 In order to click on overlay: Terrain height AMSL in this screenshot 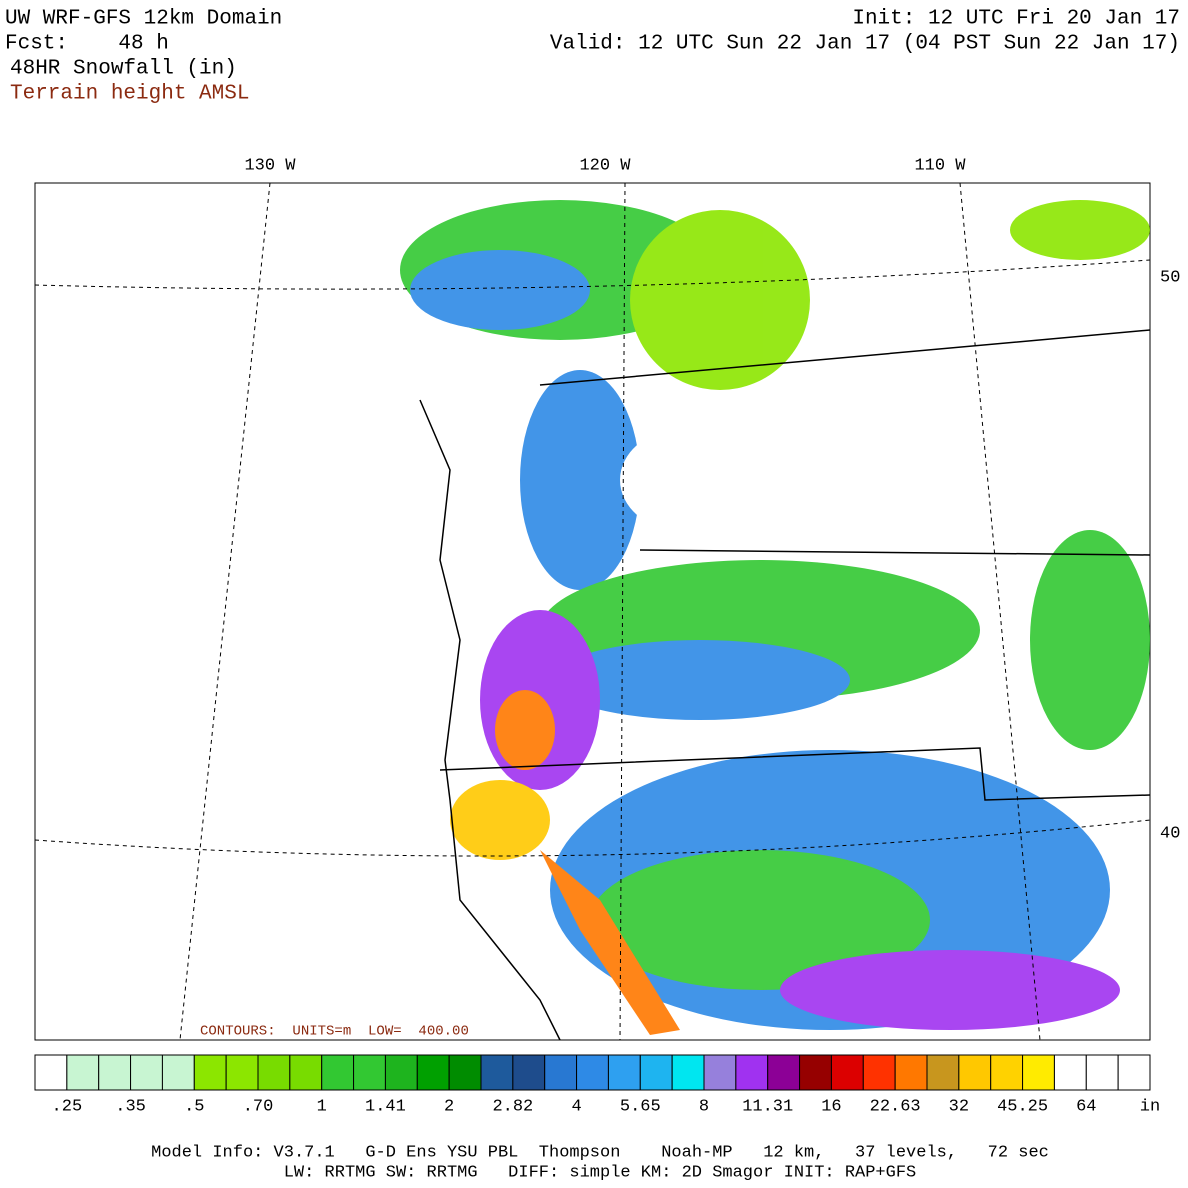, I will do `click(129, 94)`.